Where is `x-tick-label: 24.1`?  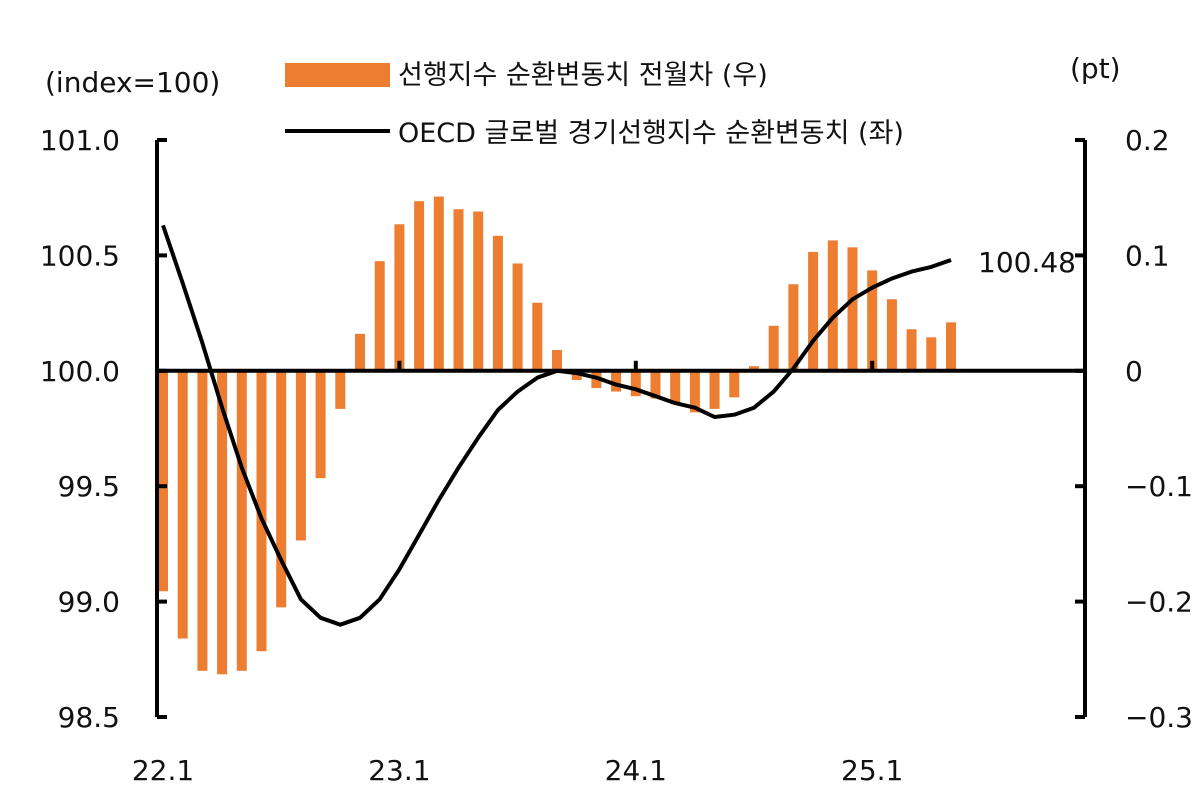 x-tick-label: 24.1 is located at coordinates (636, 770).